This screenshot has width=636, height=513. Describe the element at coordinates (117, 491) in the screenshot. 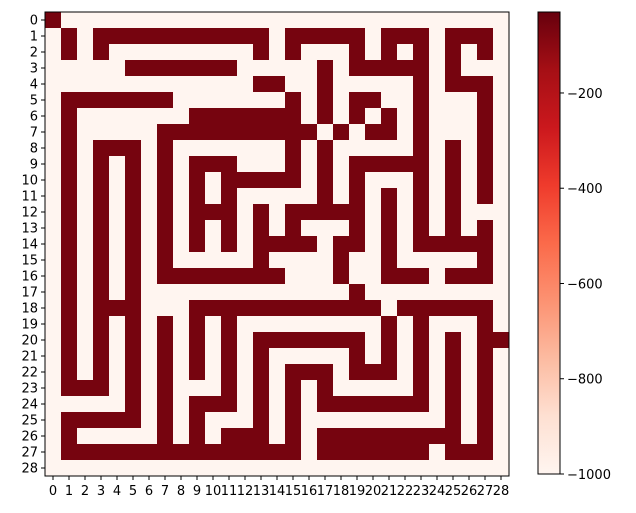

I see `x-tick-label-4: 4` at that location.